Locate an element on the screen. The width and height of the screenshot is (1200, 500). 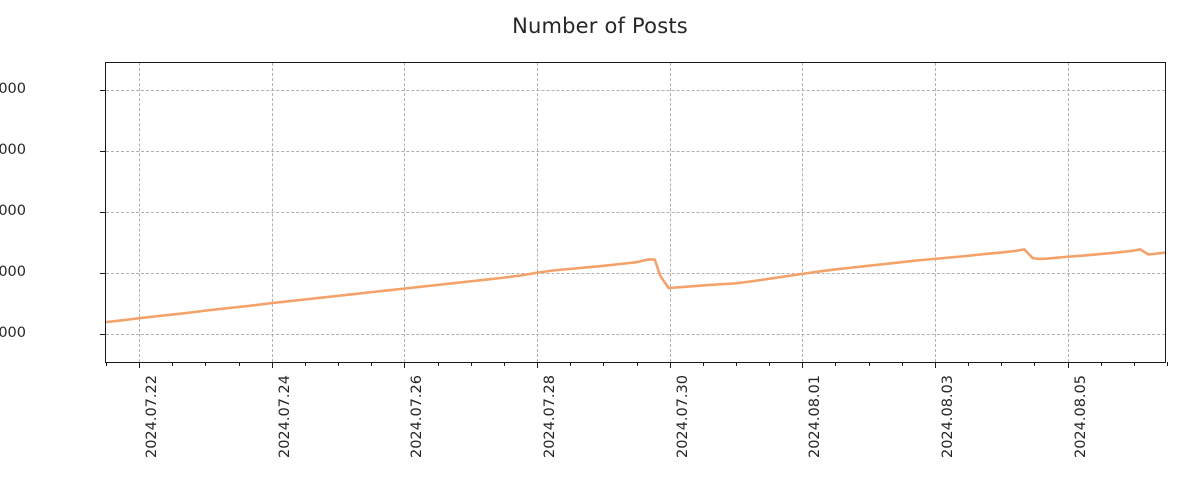
y-tick-label: 8400000 is located at coordinates (13, 150).